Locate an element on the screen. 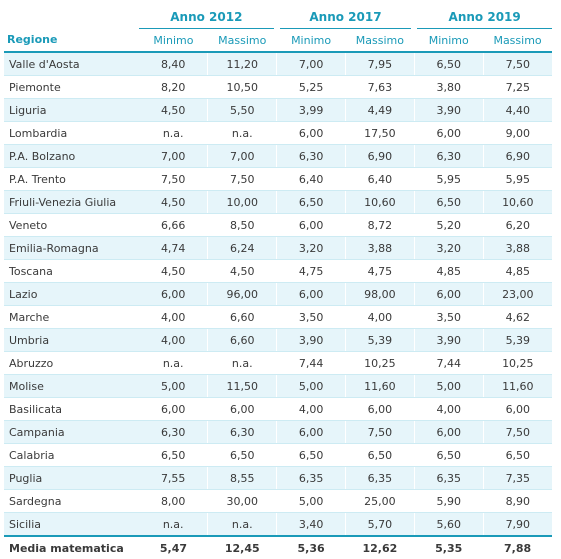 The height and width of the screenshot is (559, 561). value-cell: 3,88 is located at coordinates (517, 248).